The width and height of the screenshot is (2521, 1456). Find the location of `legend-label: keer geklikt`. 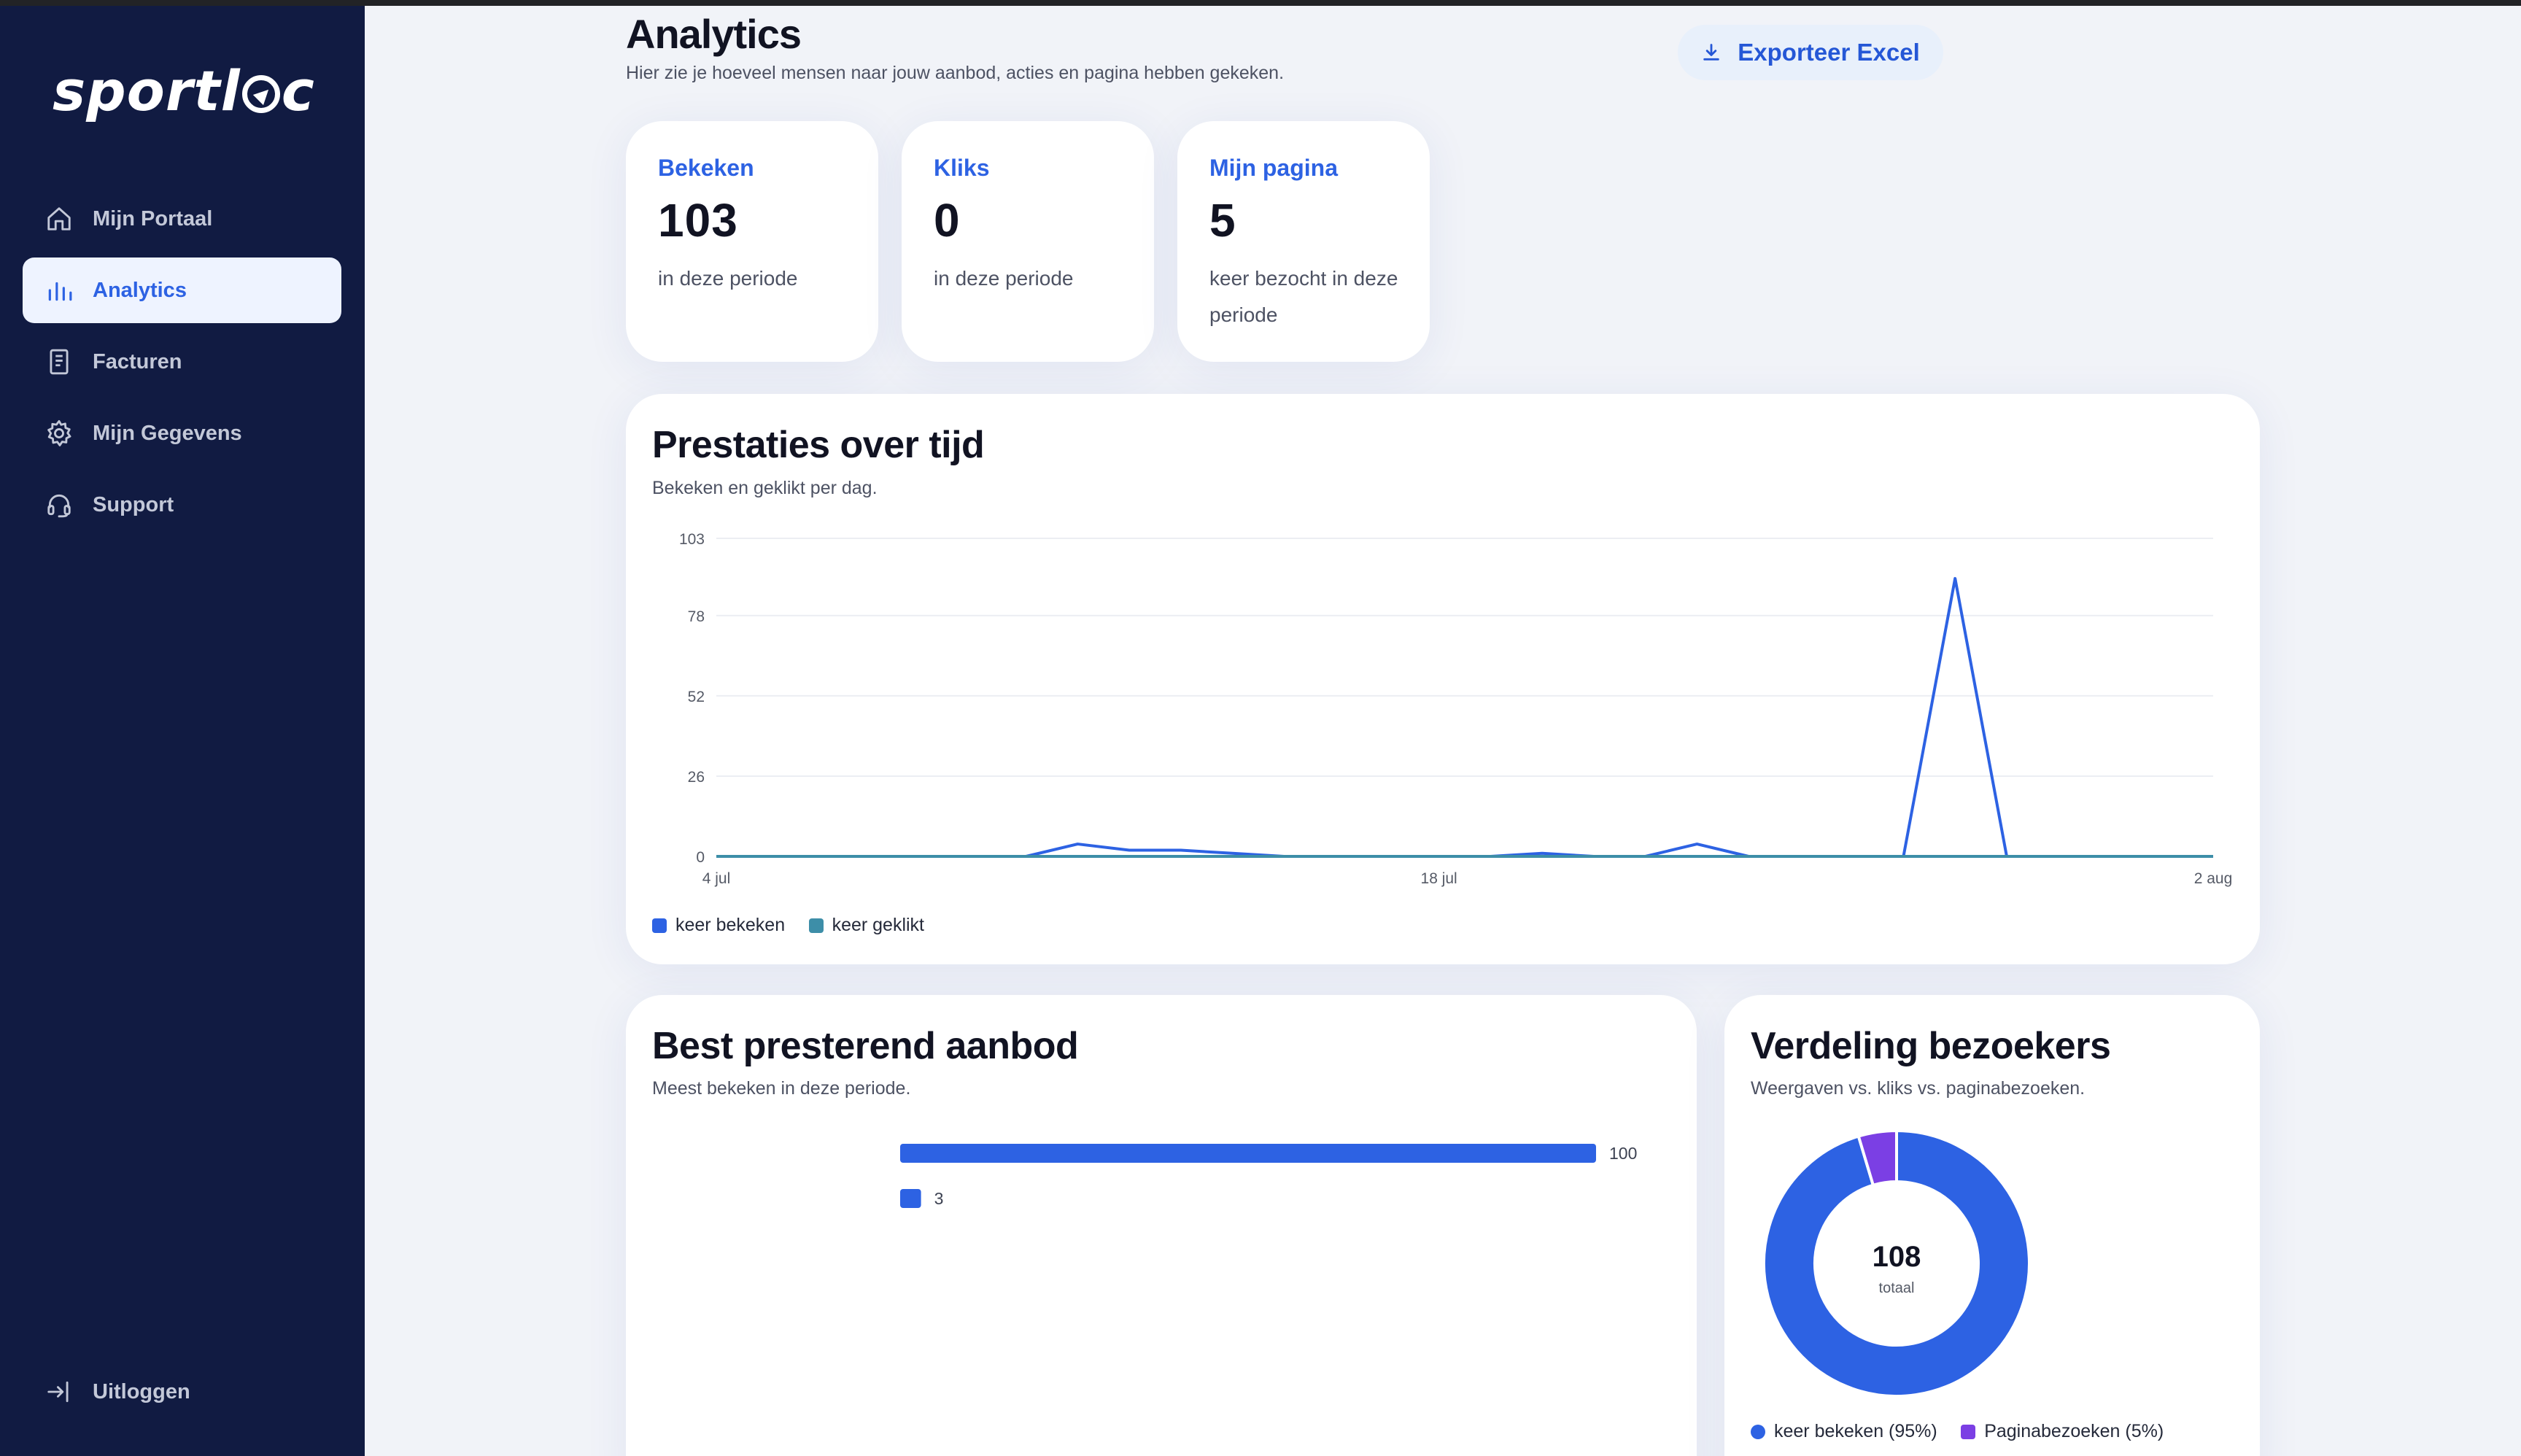

legend-label: keer geklikt is located at coordinates (878, 925).